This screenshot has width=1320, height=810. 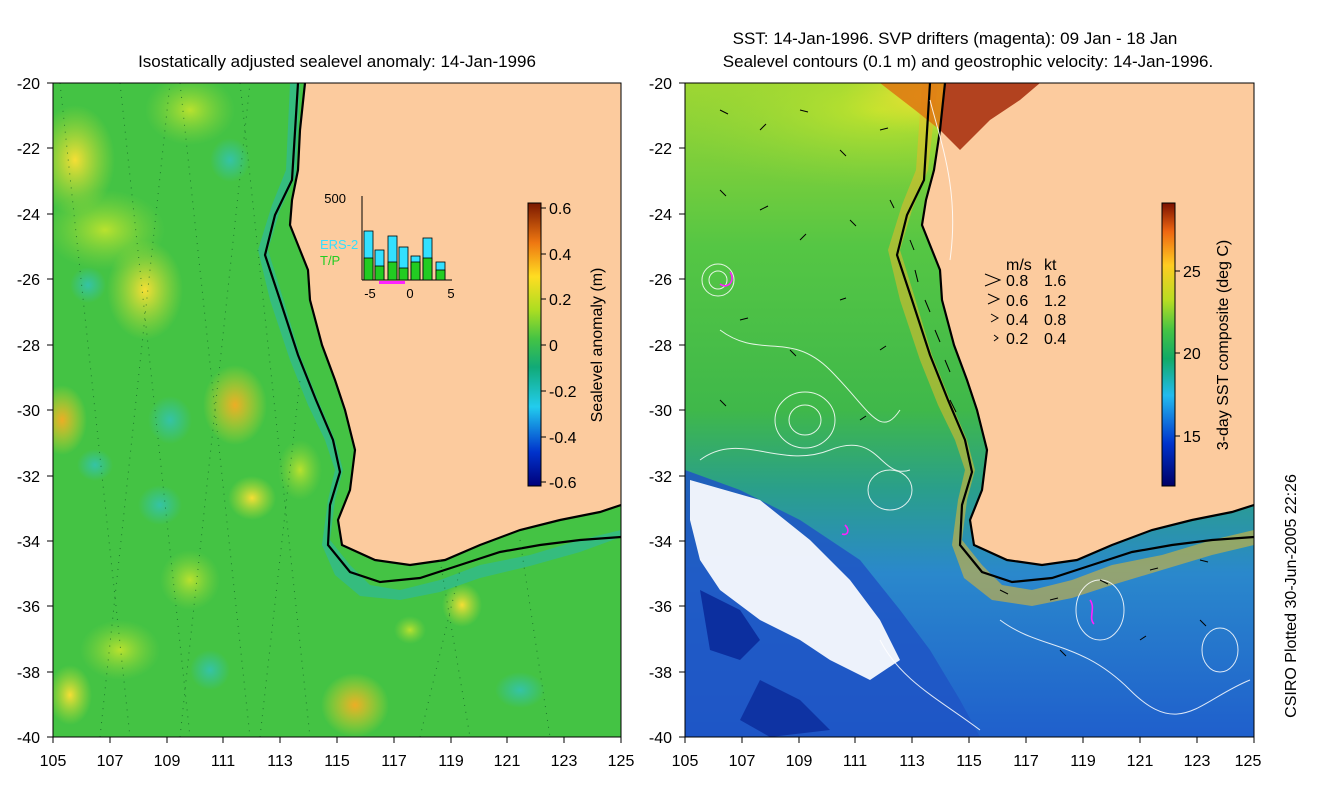 What do you see at coordinates (28, 215) in the screenshot?
I see `left-y-tick: -24` at bounding box center [28, 215].